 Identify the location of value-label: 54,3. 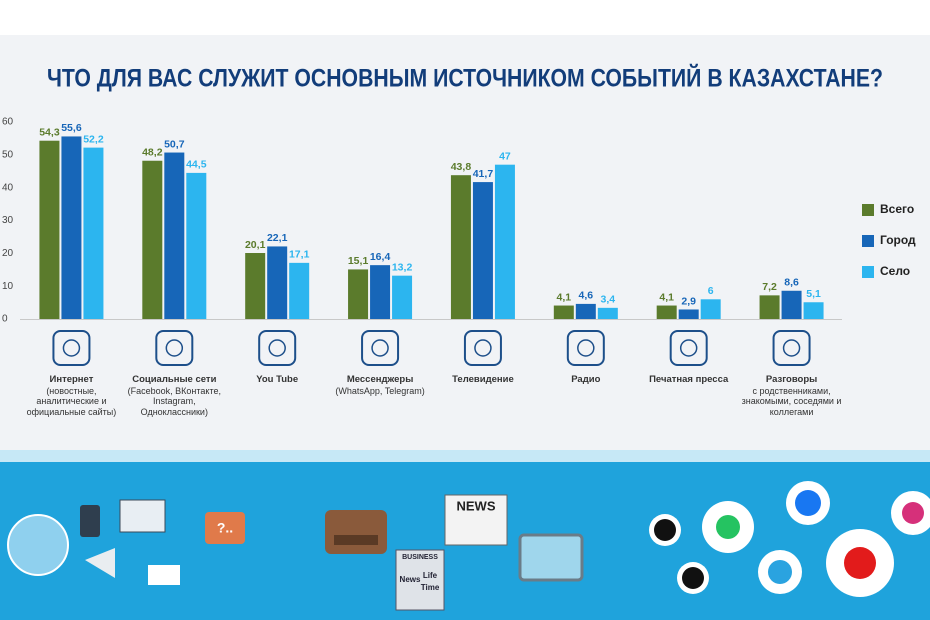
(49, 132).